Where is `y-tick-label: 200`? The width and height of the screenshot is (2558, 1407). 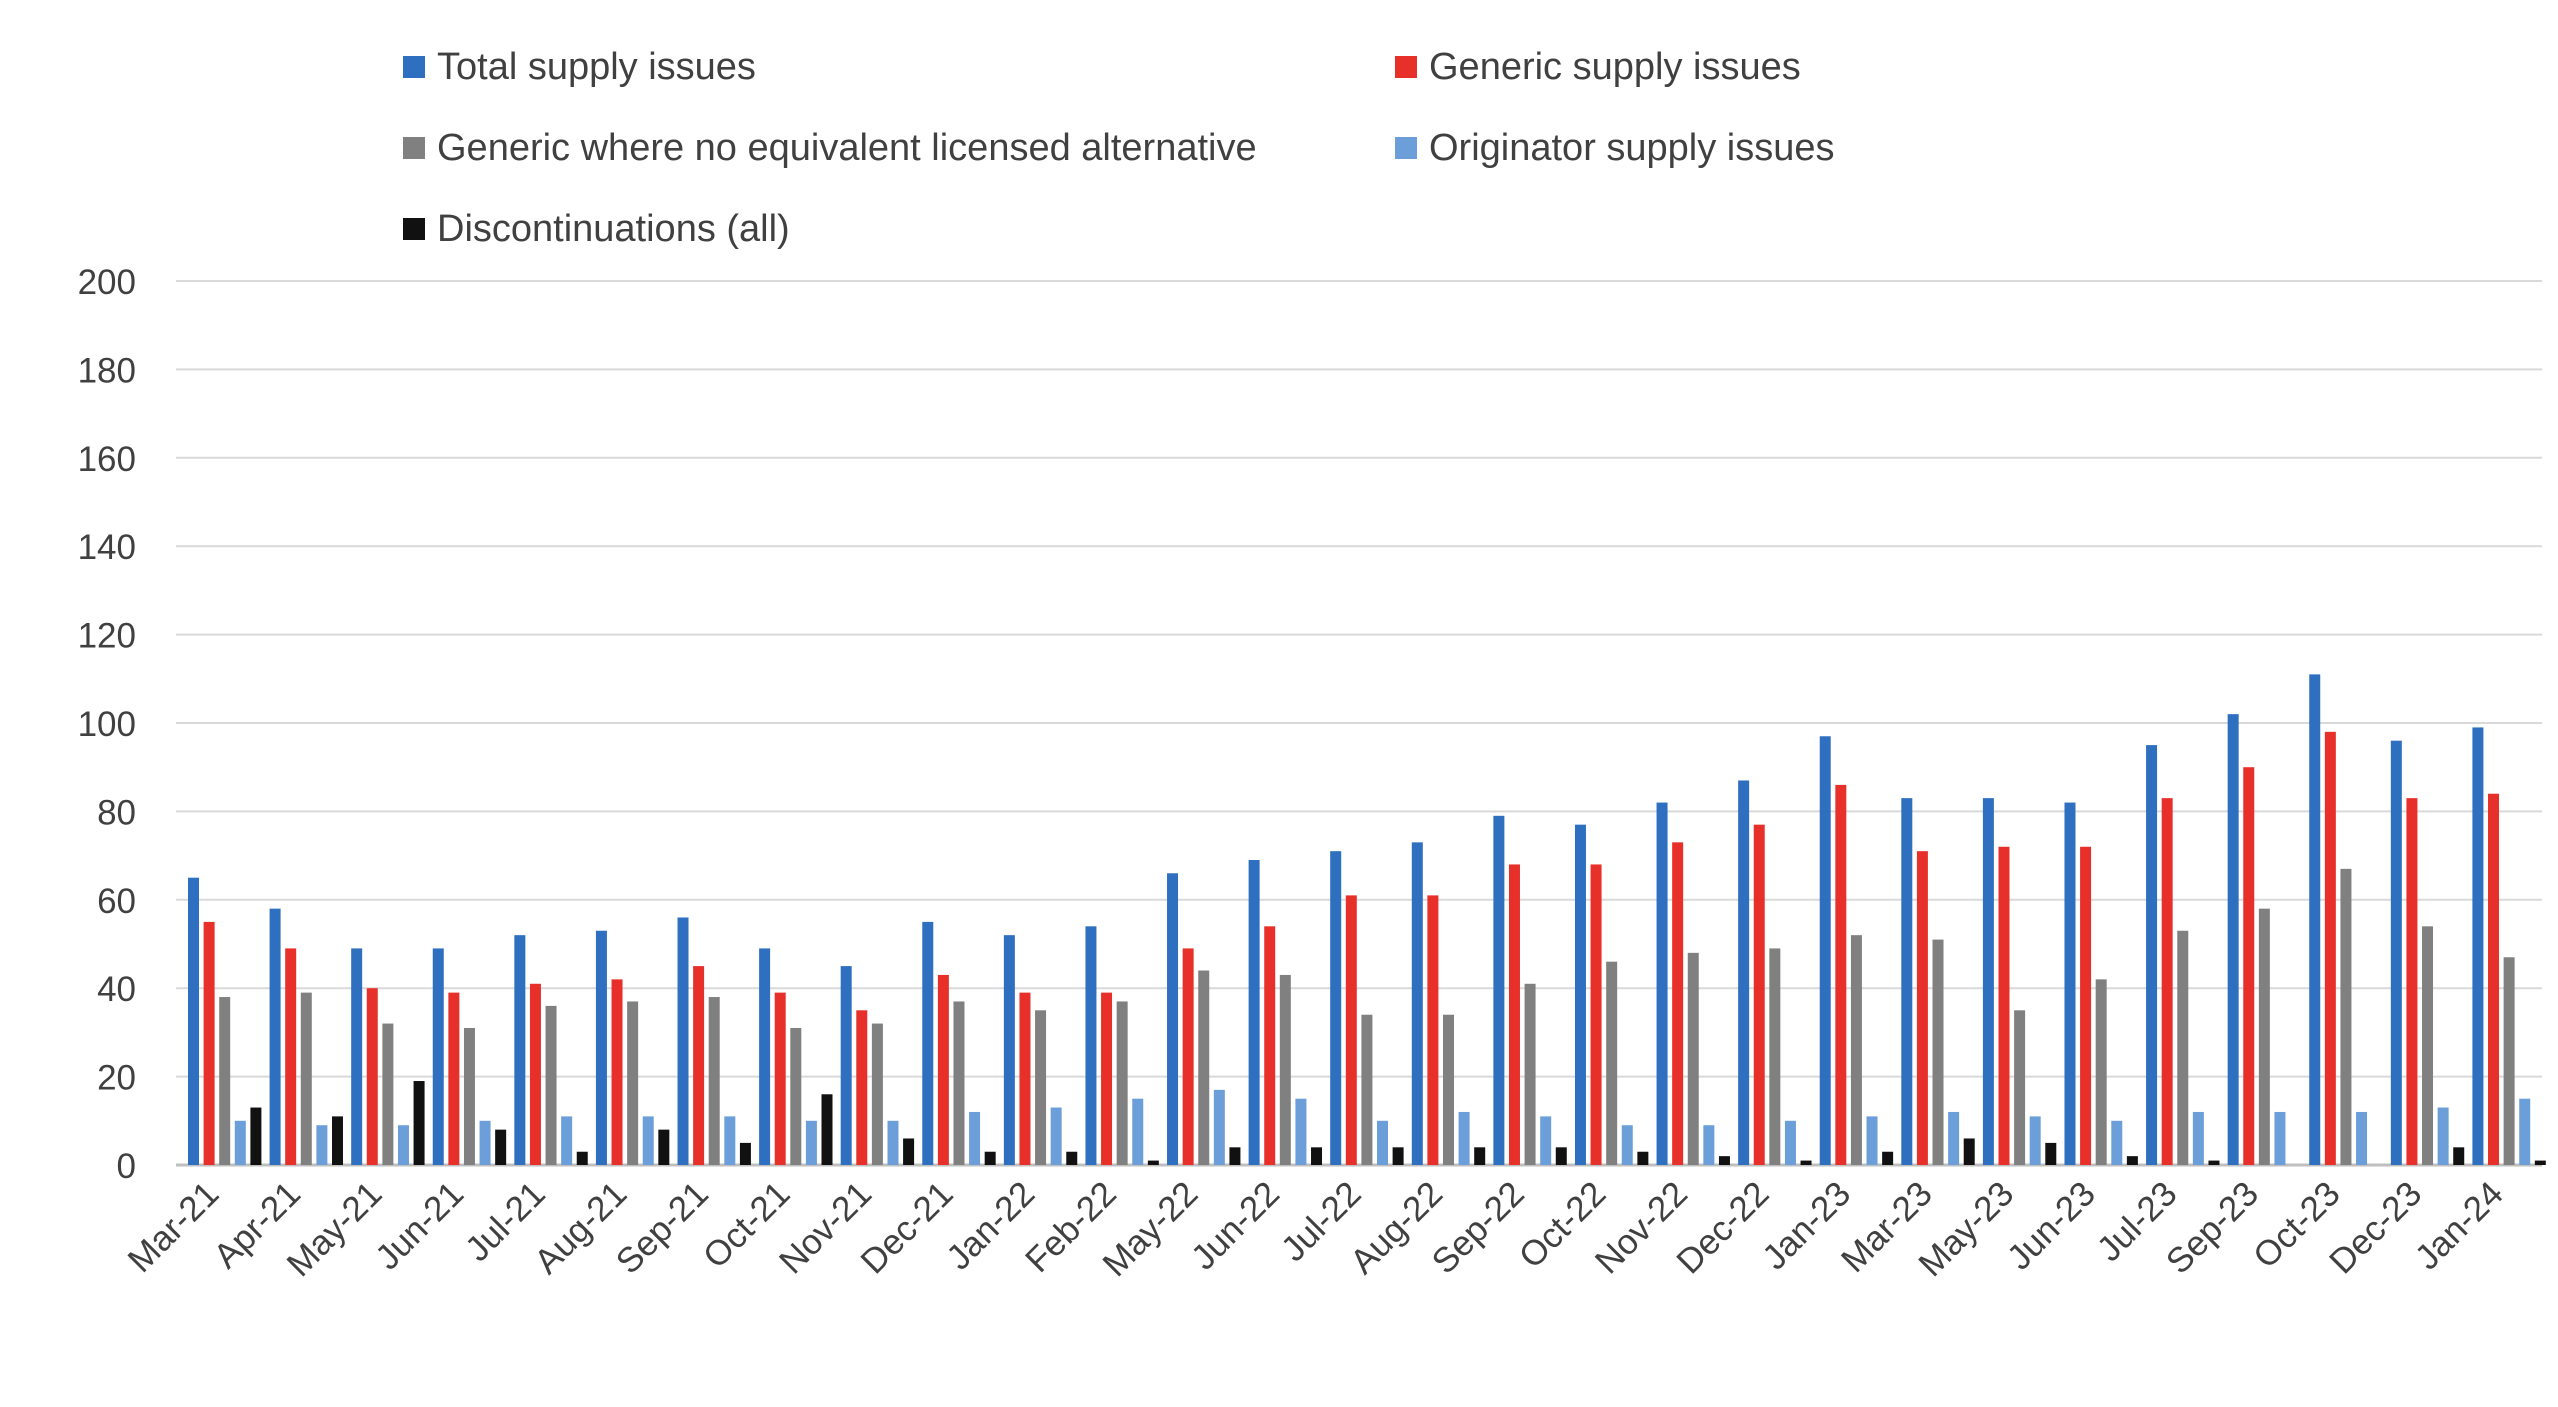 y-tick-label: 200 is located at coordinates (107, 282).